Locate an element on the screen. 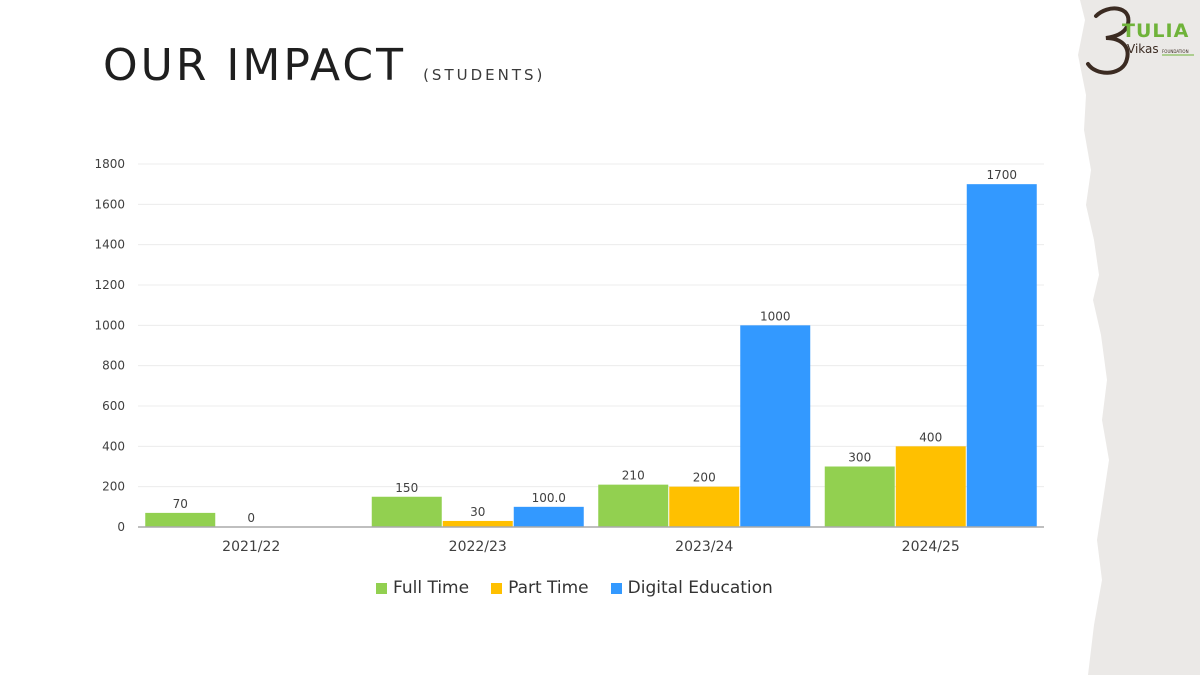  logo-word-foundation: FOUNDATION is located at coordinates (1175, 51).